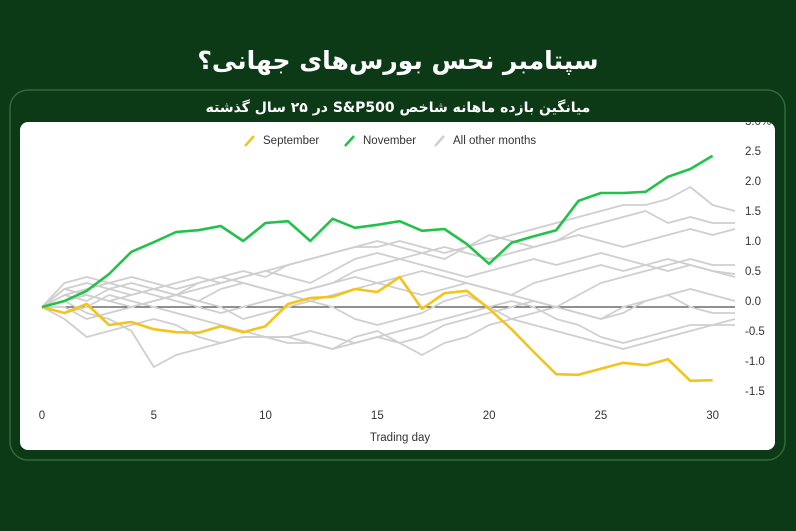 This screenshot has height=531, width=796. Describe the element at coordinates (755, 392) in the screenshot. I see `y-tick-label: -1.5` at that location.